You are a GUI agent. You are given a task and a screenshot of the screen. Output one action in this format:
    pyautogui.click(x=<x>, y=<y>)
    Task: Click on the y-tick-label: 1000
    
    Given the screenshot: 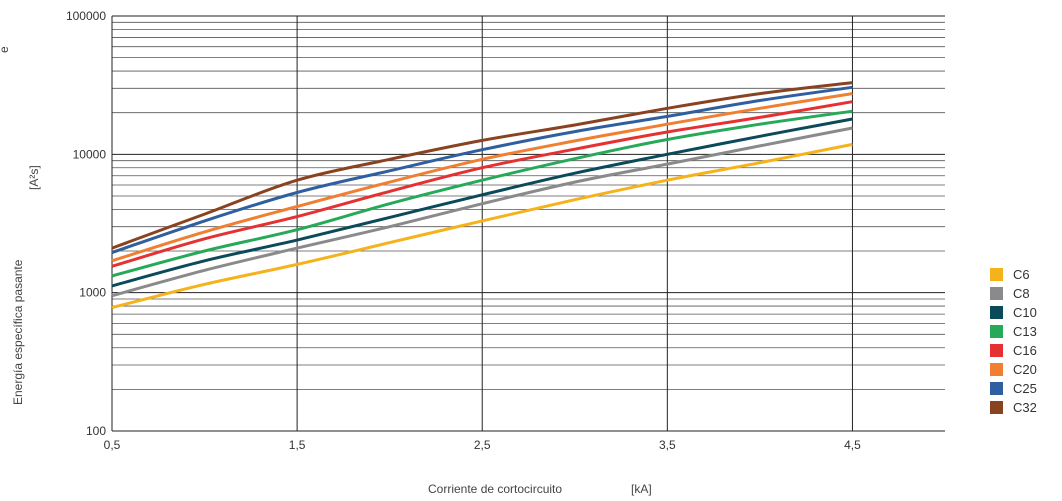 What is the action you would take?
    pyautogui.click(x=92, y=293)
    